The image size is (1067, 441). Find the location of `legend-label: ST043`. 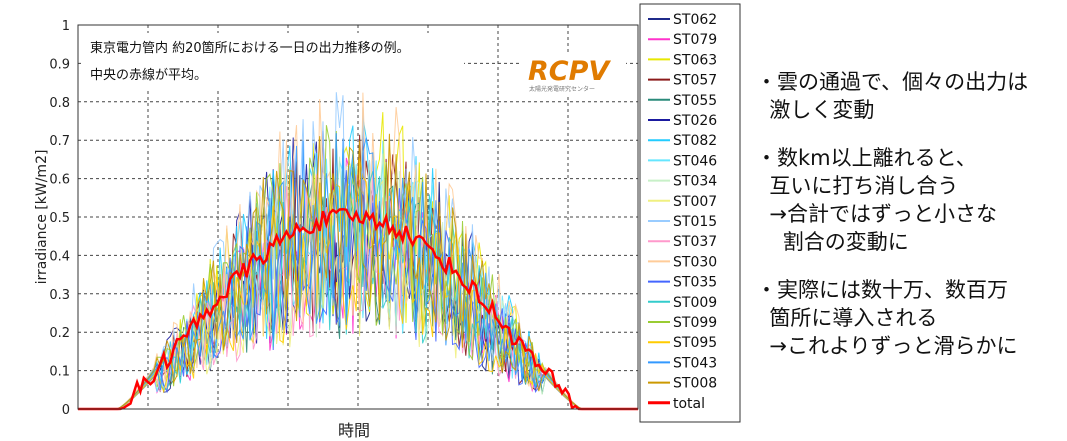

legend-label: ST043 is located at coordinates (695, 363).